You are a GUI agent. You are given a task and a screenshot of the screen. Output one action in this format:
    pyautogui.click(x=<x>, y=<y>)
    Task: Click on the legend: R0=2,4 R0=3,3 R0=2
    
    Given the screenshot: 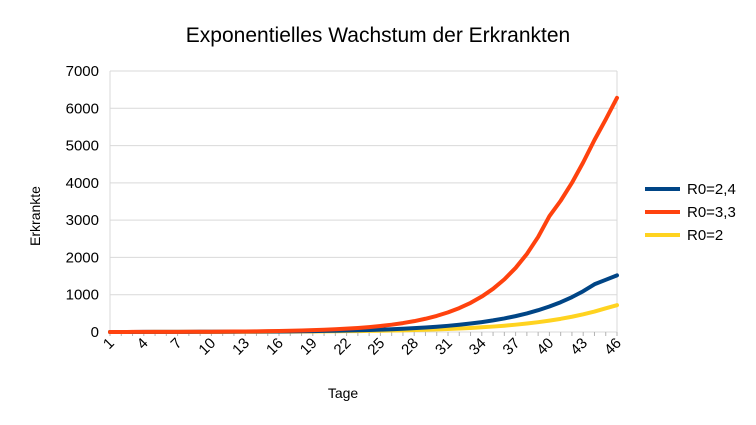 What is the action you would take?
    pyautogui.click(x=690, y=212)
    